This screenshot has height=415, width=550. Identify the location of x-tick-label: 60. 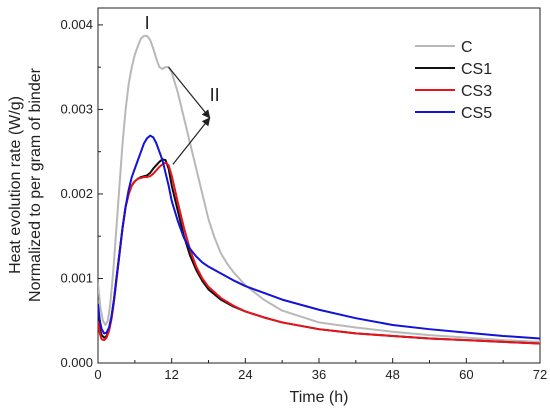
(466, 374).